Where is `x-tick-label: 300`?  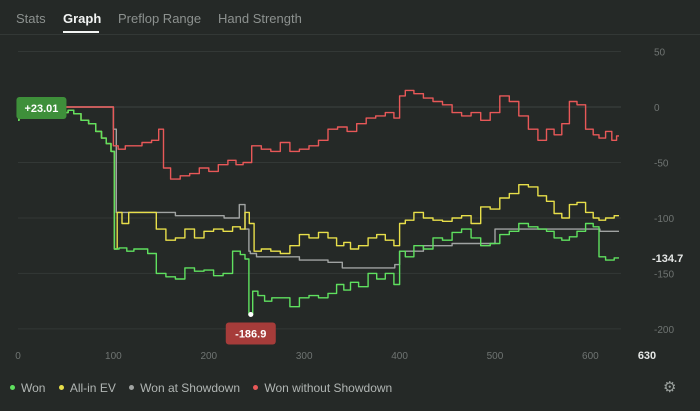 x-tick-label: 300 is located at coordinates (304, 356).